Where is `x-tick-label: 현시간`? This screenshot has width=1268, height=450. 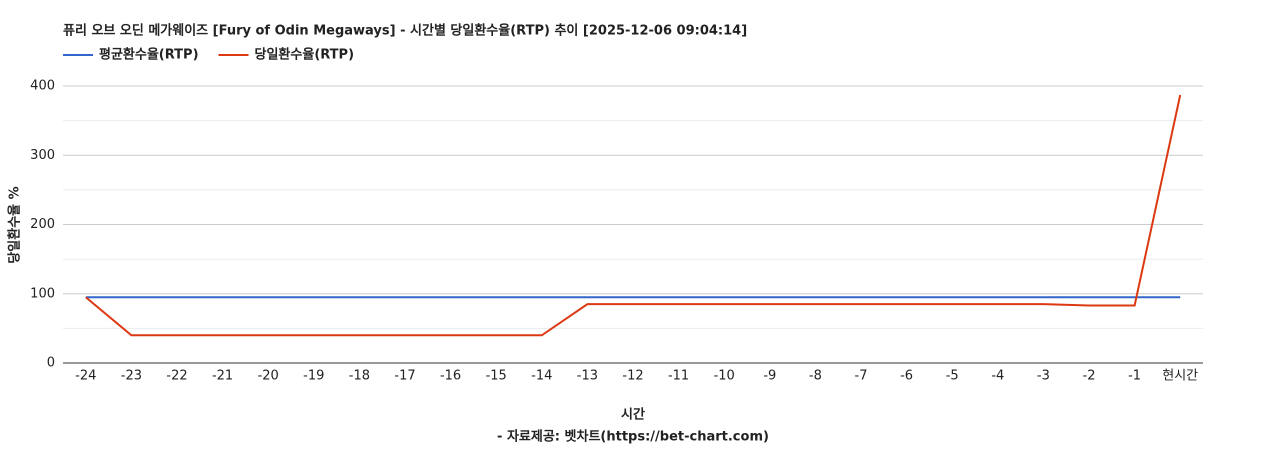
x-tick-label: 현시간 is located at coordinates (1180, 376).